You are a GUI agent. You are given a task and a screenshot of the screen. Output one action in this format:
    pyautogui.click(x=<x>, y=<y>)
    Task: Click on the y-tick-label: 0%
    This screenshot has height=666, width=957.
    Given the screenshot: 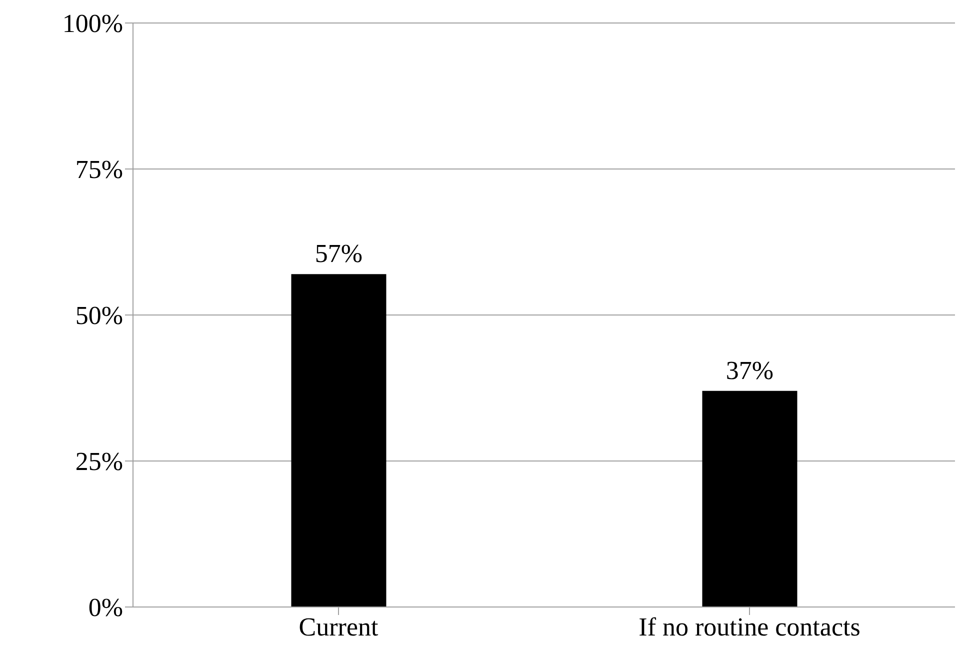 What is the action you would take?
    pyautogui.click(x=105, y=607)
    